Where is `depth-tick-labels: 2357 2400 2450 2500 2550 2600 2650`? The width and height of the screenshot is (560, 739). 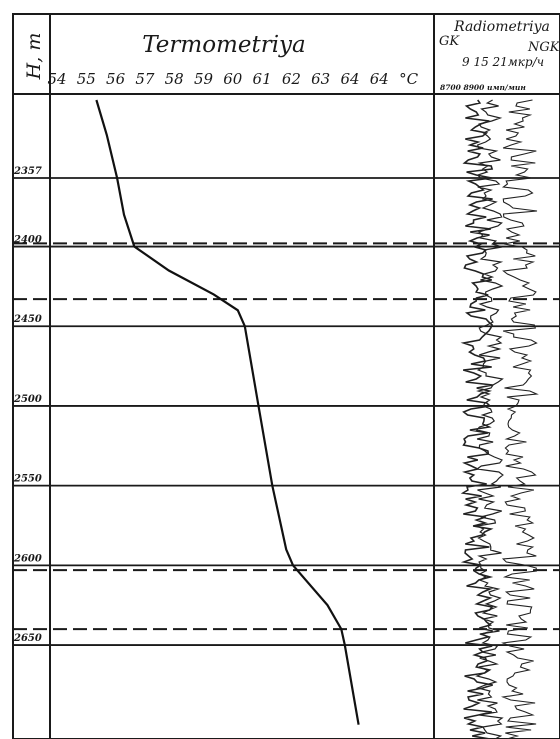
depth-tick-labels: 2357 2400 2450 2500 2550 2600 2650 is located at coordinates (27, 405).